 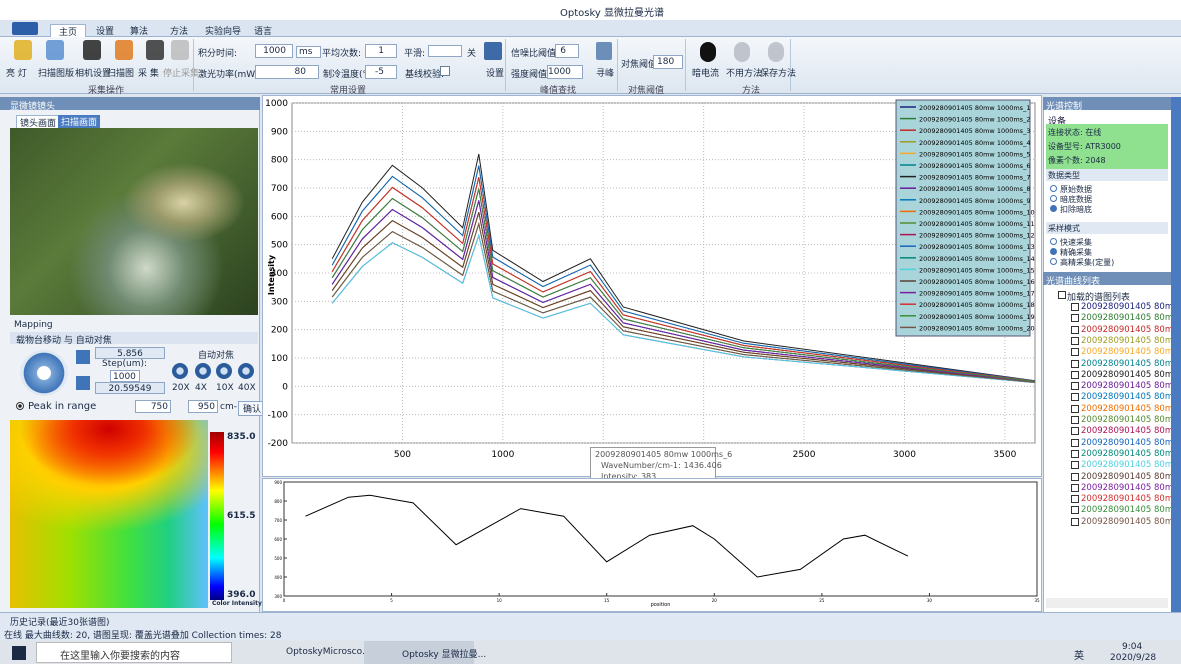 I want to click on range-from-box: 750, so click(x=153, y=406).